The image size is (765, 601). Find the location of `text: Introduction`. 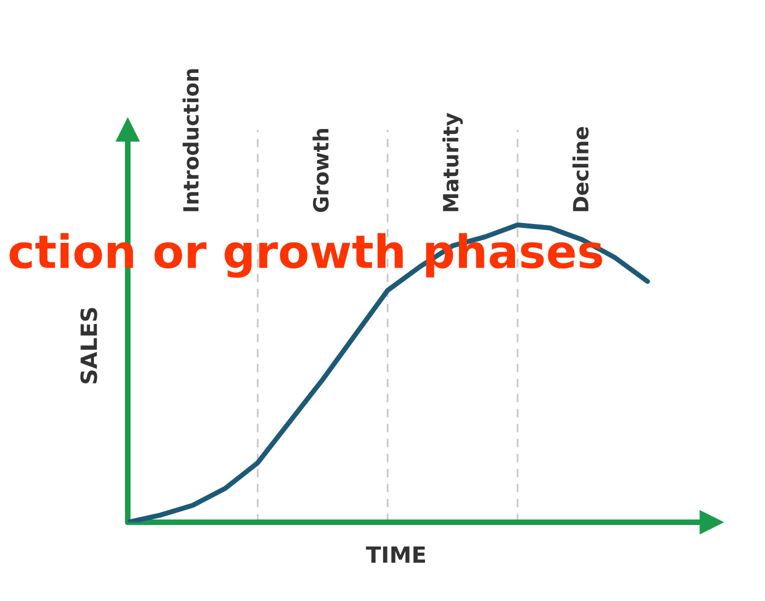

text: Introduction is located at coordinates (190, 140).